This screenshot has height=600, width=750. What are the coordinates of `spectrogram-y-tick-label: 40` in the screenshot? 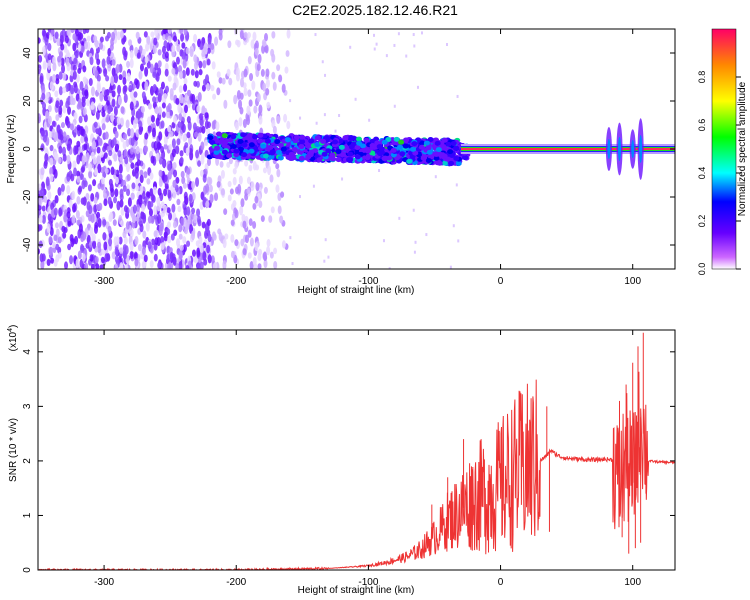 It's located at (27, 53).